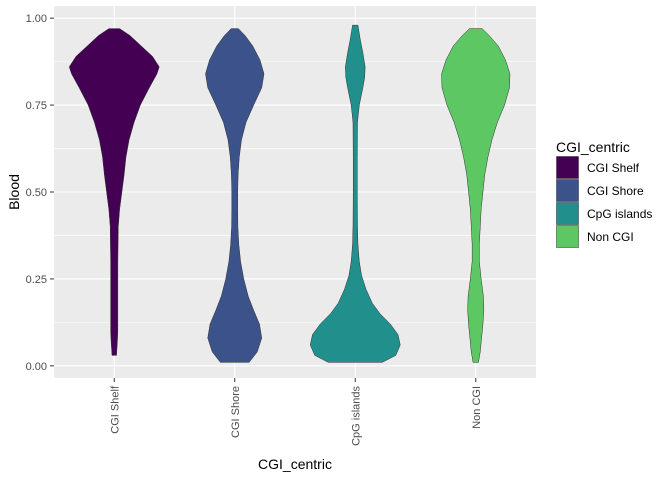  Describe the element at coordinates (14, 192) in the screenshot. I see `y-axis-title: Blood` at that location.